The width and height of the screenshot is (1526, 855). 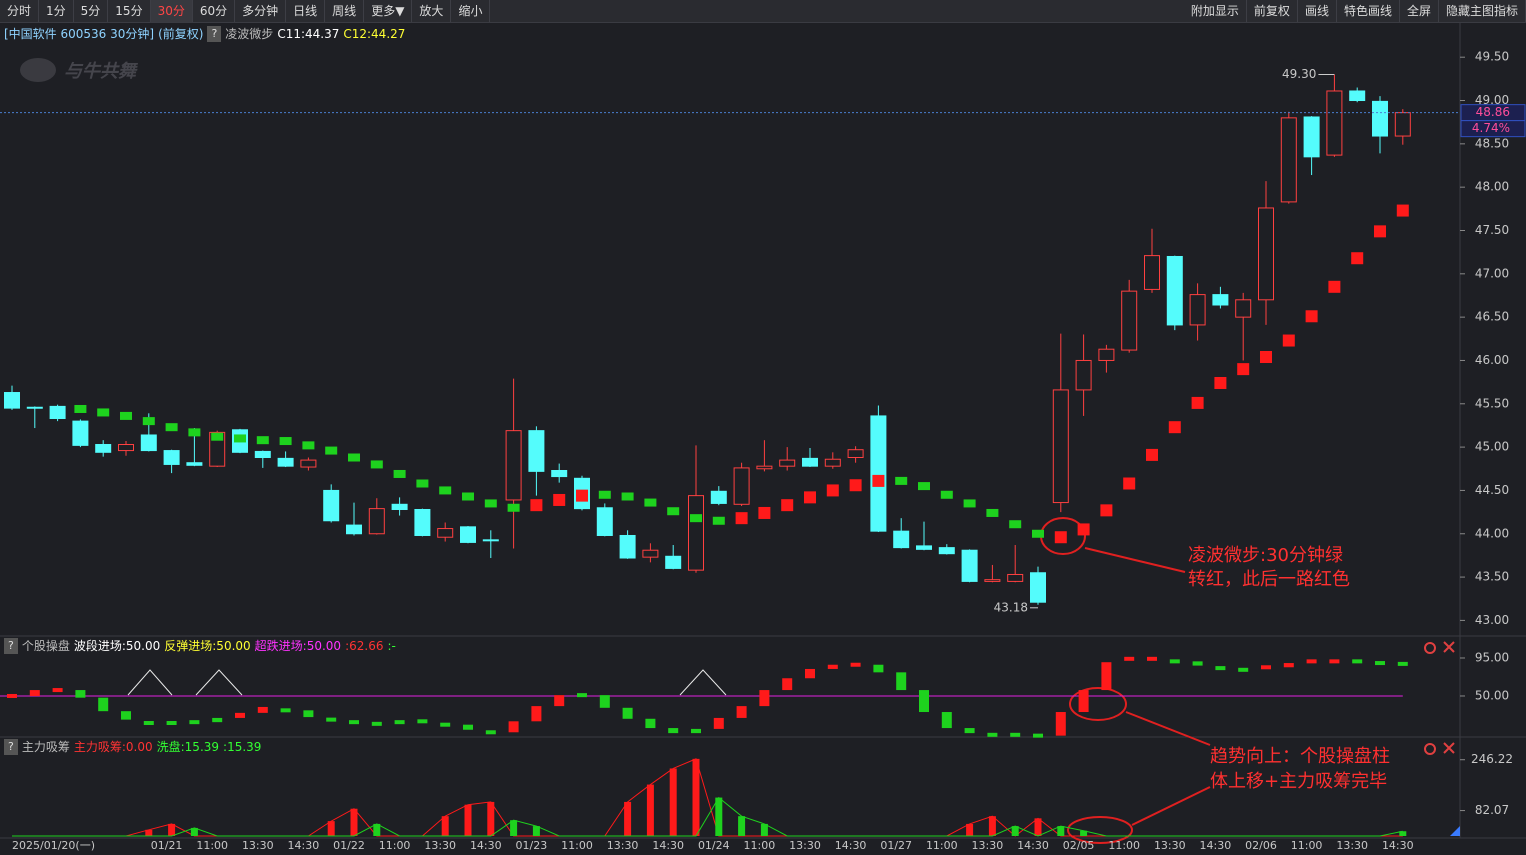 What do you see at coordinates (261, 11) in the screenshot?
I see `toolbar-button: 多分钟` at bounding box center [261, 11].